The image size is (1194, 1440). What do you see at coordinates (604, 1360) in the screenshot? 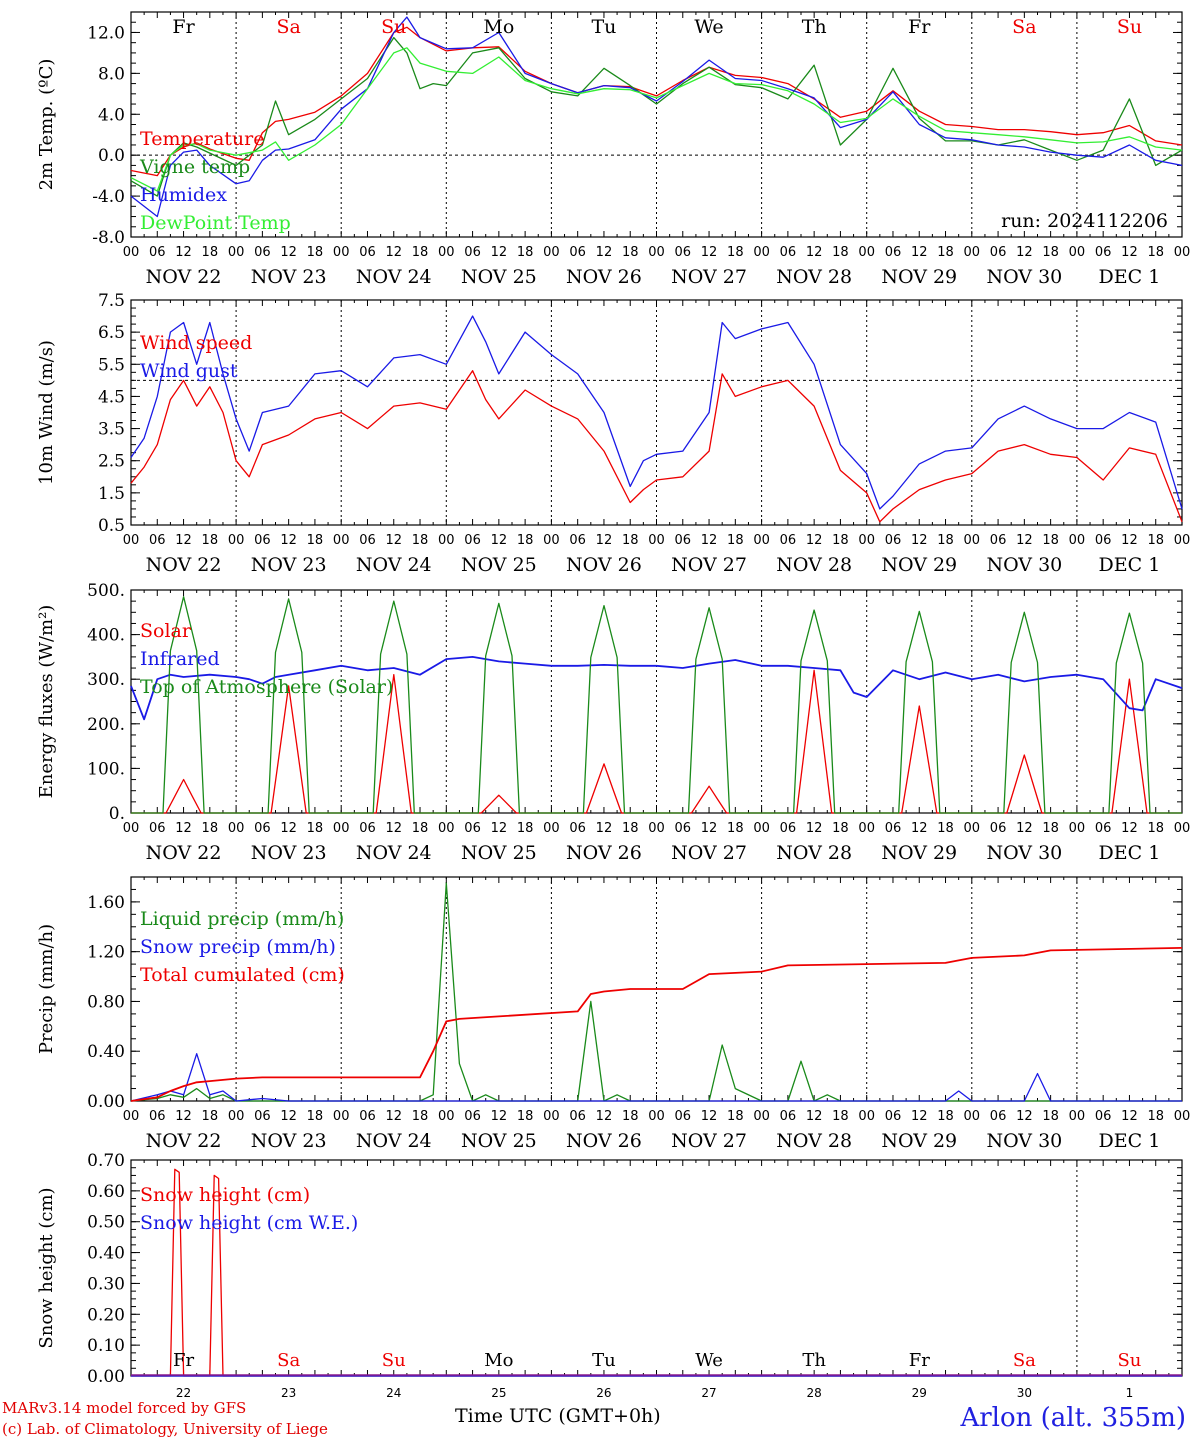
I see `day-name-bottom: Tu` at bounding box center [604, 1360].